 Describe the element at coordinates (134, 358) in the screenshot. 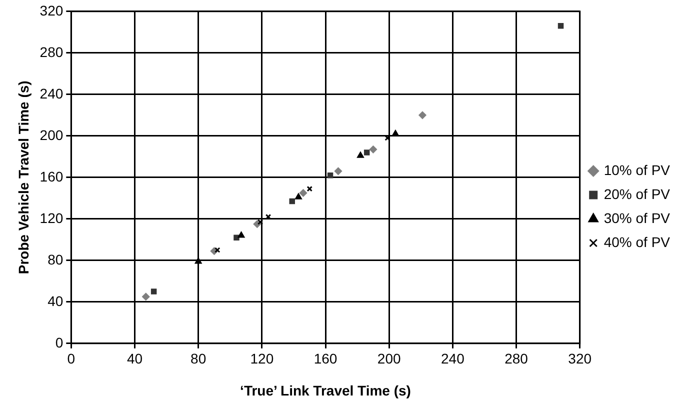

I see `x-tick-label: 40` at that location.